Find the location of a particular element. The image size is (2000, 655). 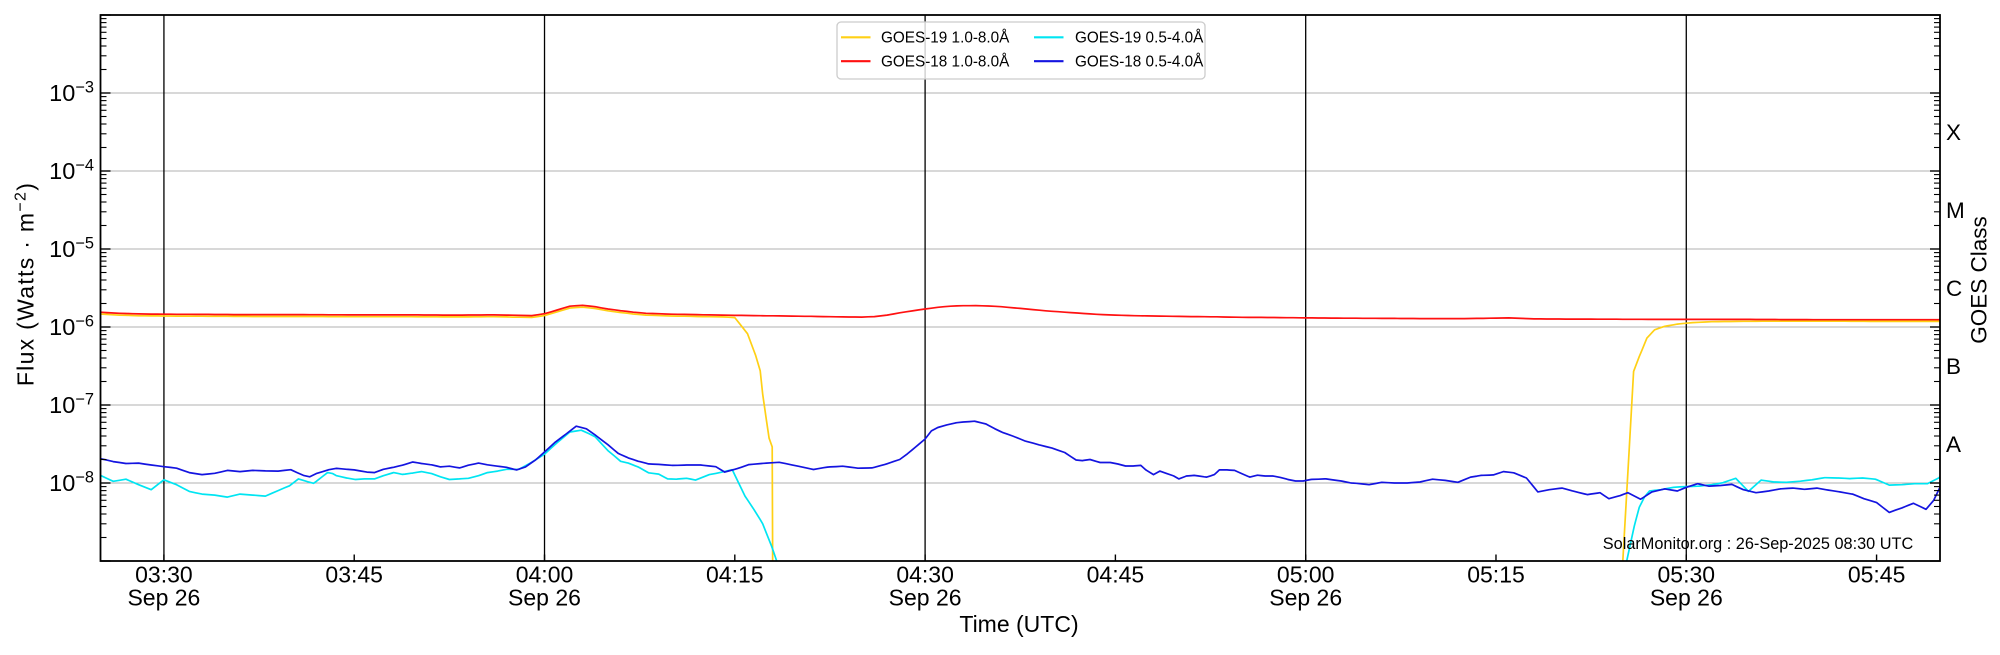

svg-text: Time (UTC) is located at coordinates (1018, 624).